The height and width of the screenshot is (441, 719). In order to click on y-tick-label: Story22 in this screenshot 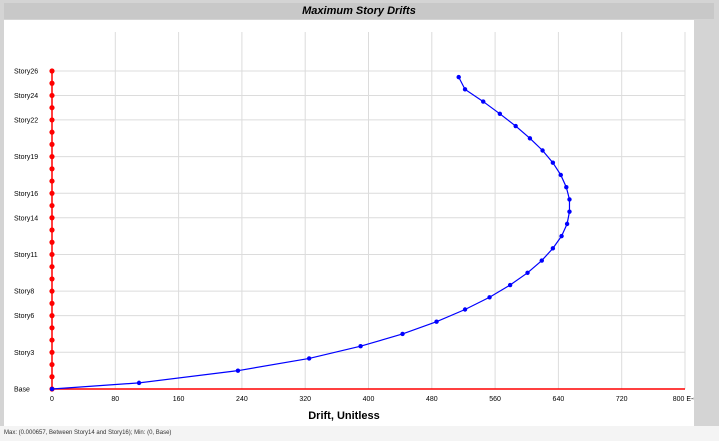, I will do `click(26, 120)`.